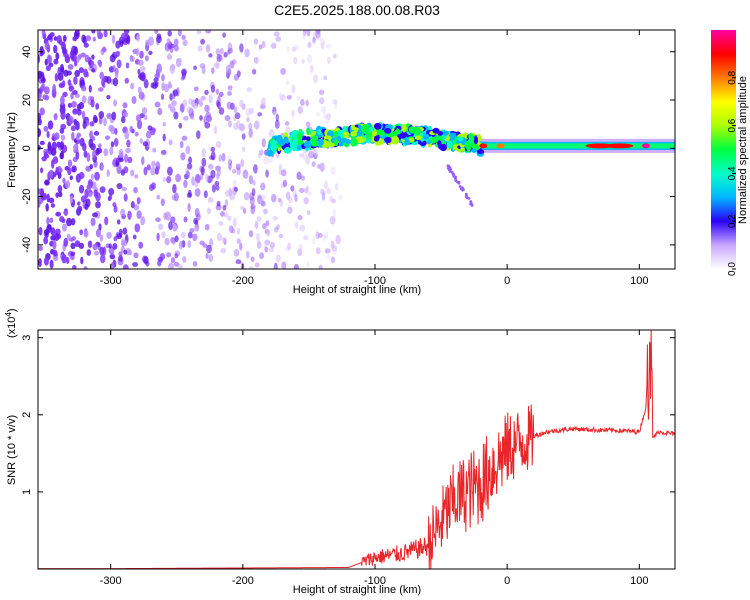 Image resolution: width=750 pixels, height=600 pixels. I want to click on snr-multiplier-exp: 4, so click(8, 314).